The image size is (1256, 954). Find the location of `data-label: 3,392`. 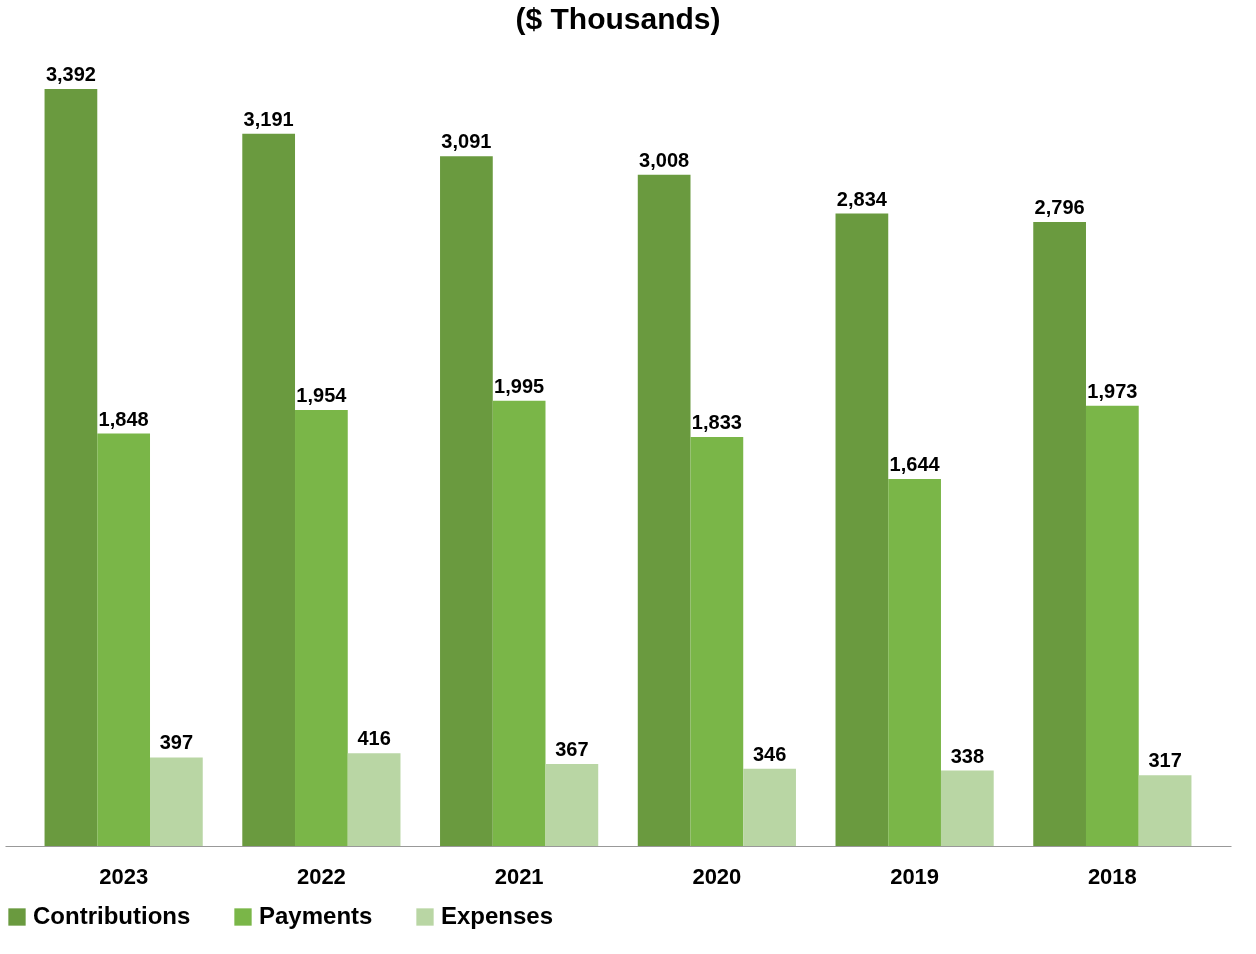

data-label: 3,392 is located at coordinates (70, 74).